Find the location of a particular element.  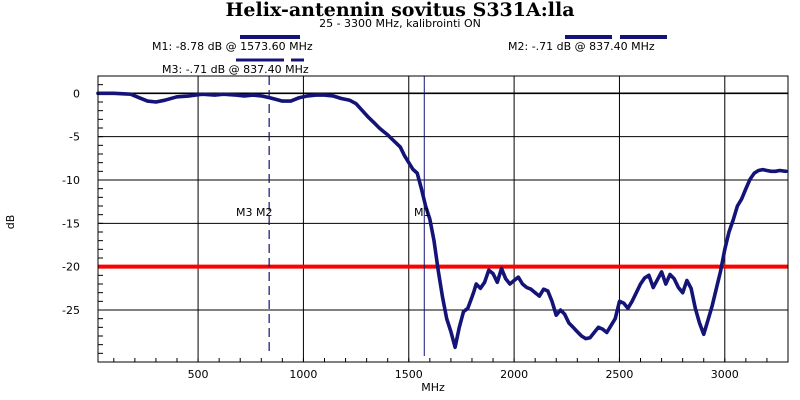

y-tick-label: -20 is located at coordinates (71, 267).